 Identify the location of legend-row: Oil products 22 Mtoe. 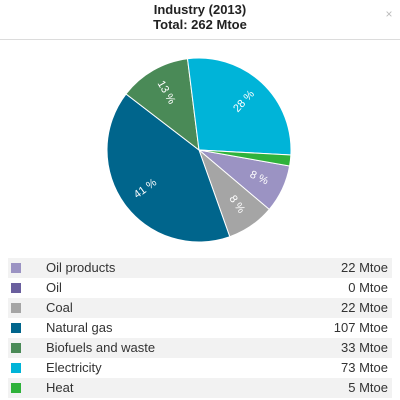
(200, 268).